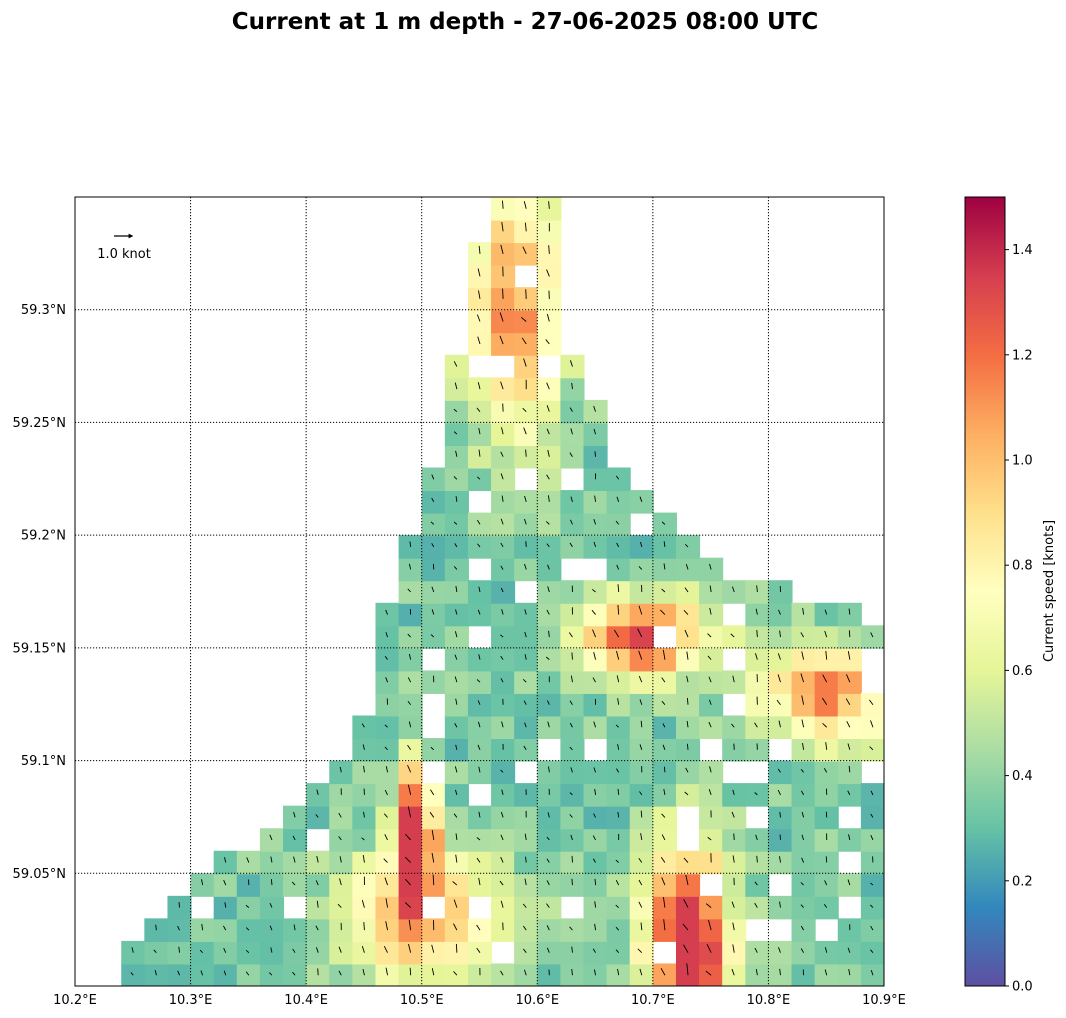 This screenshot has height=1018, width=1066. I want to click on colorbar-tick-label: 1.4, so click(1022, 250).